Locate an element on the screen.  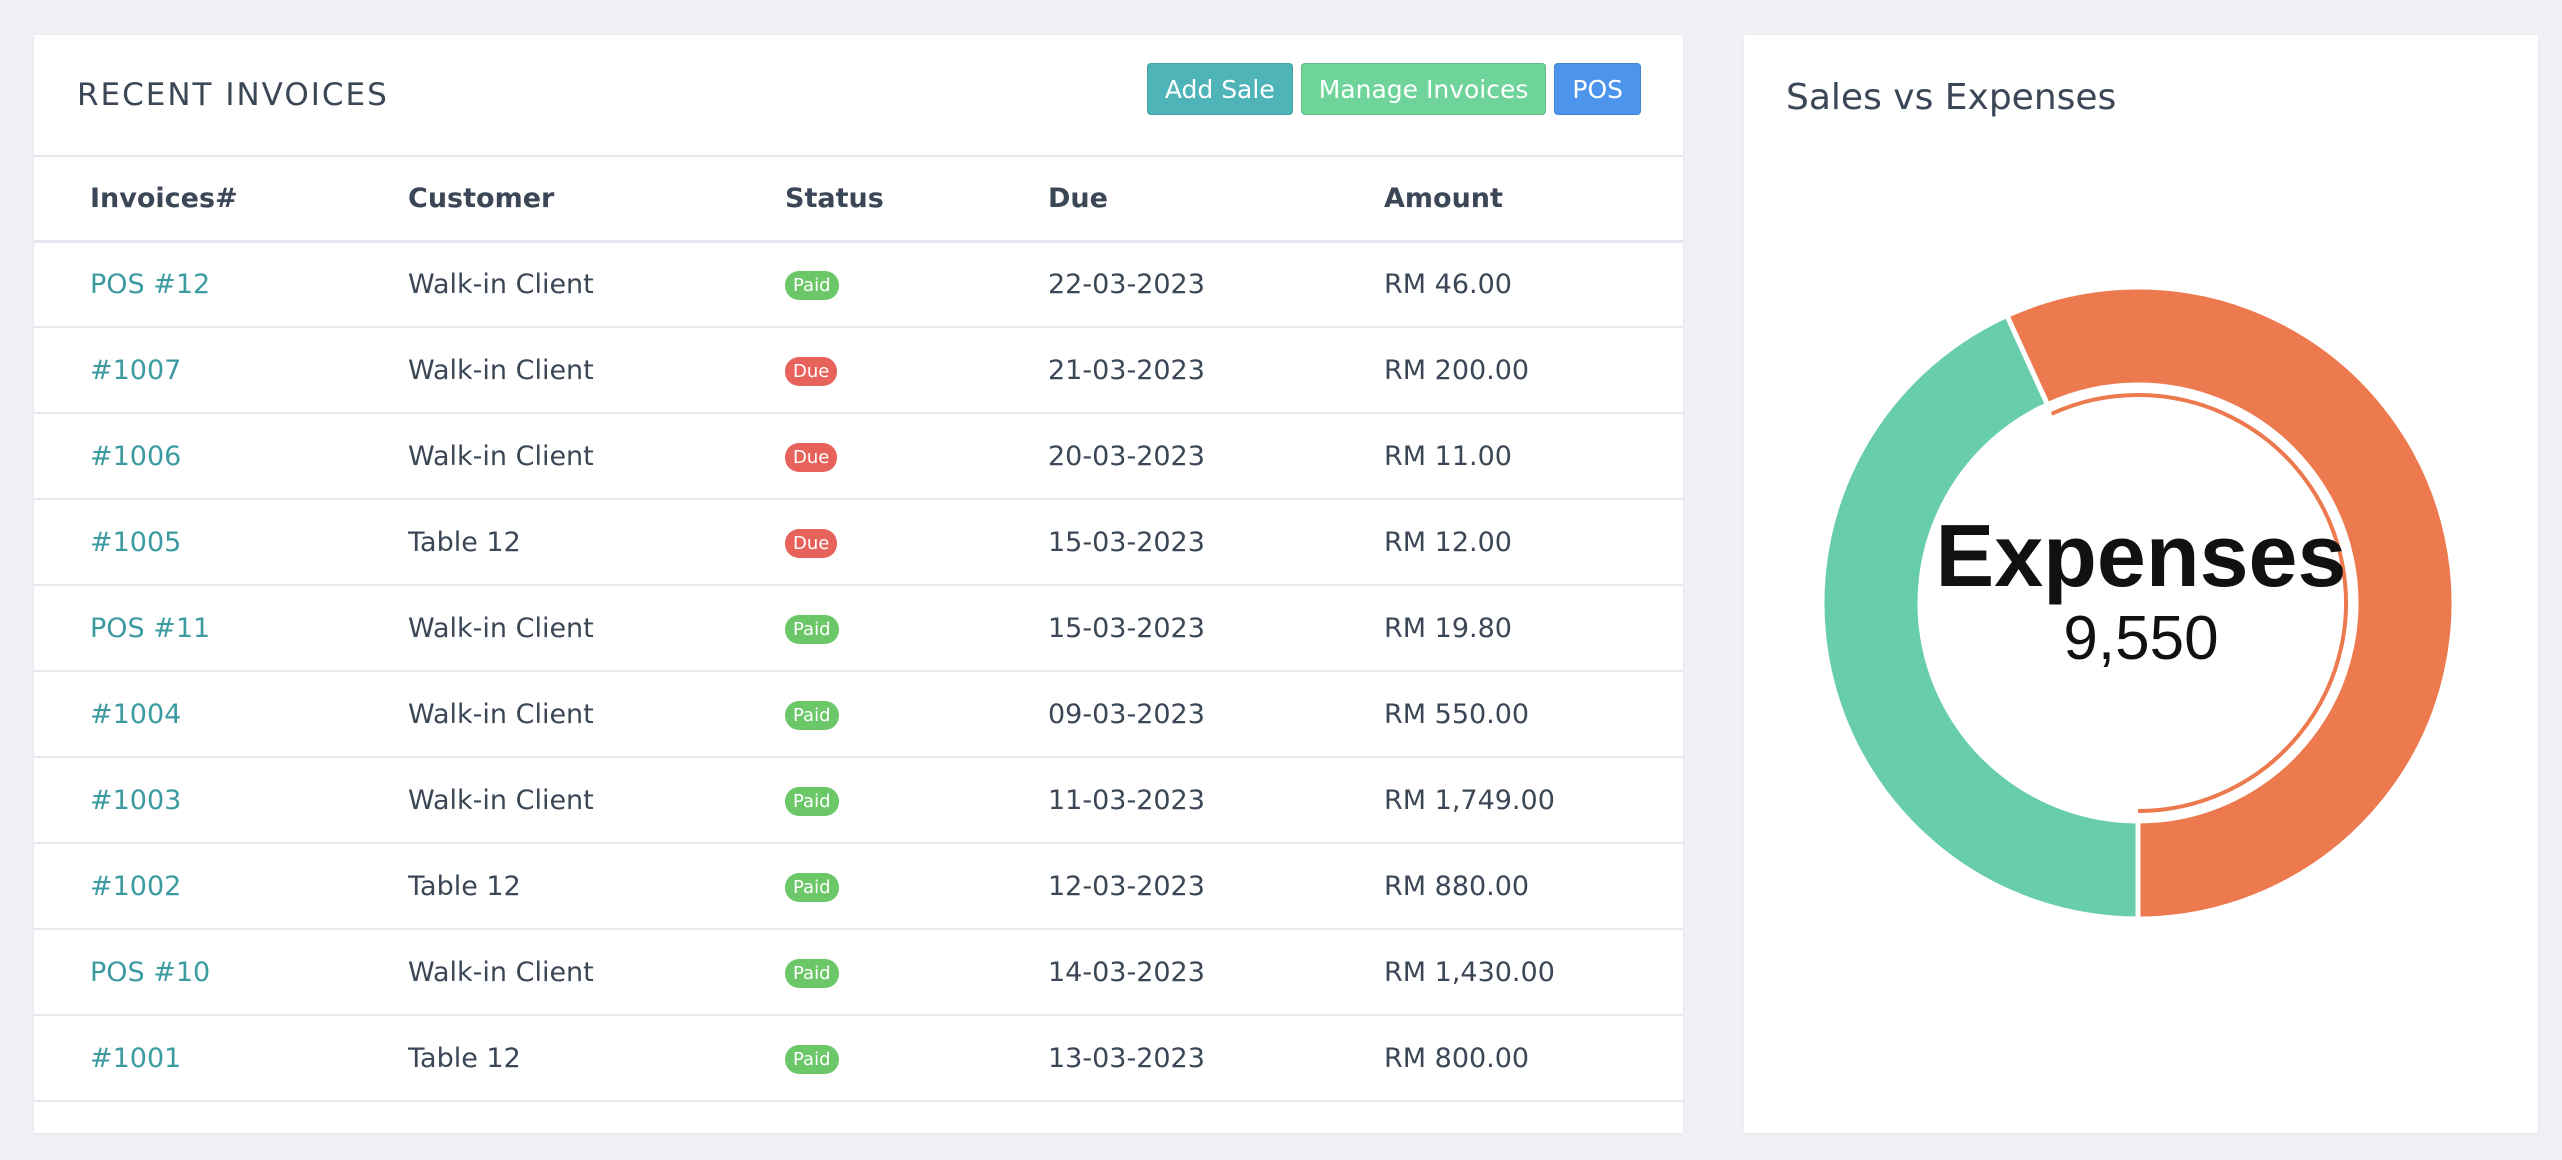
amount-cell: RM 12.00 is located at coordinates (1448, 542).